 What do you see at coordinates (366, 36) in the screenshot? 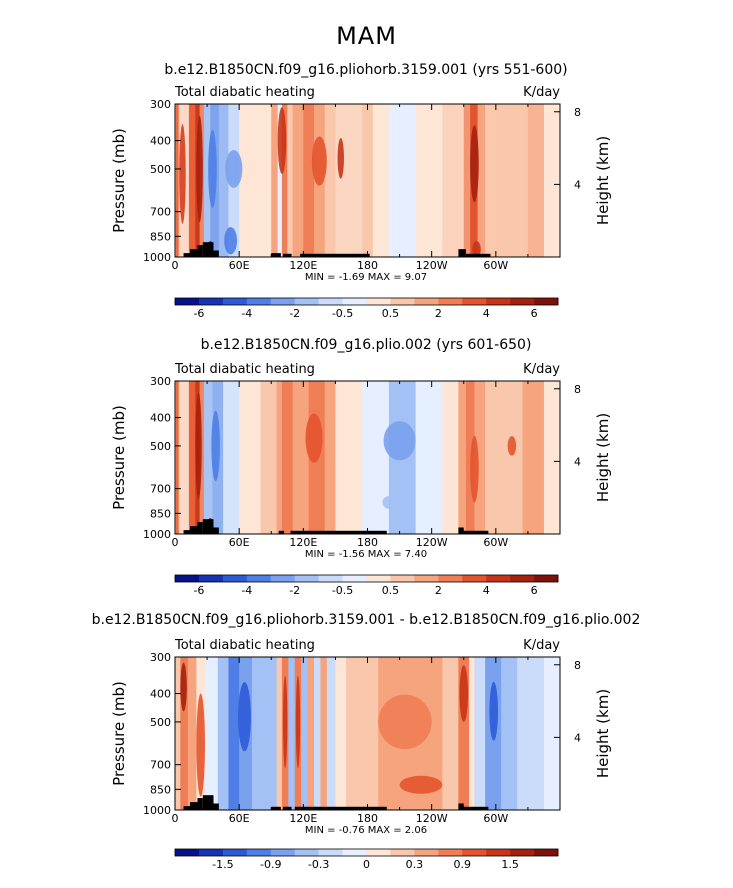
I see `figure-title: MAM` at bounding box center [366, 36].